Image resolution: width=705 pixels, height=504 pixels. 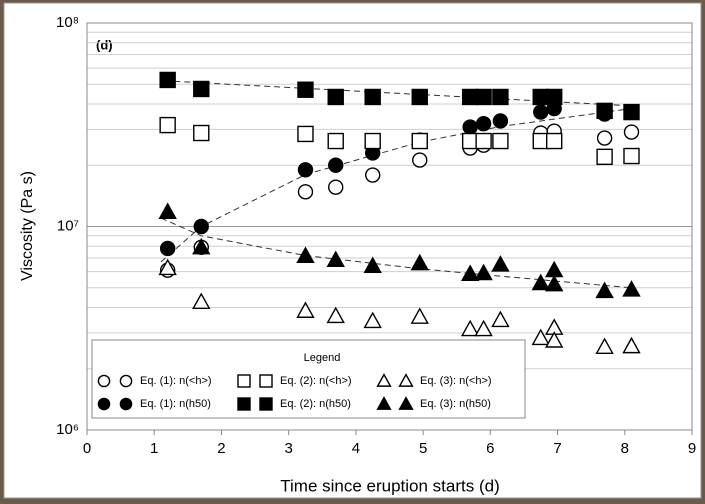 What do you see at coordinates (87, 448) in the screenshot?
I see `x-tick-label: 0` at bounding box center [87, 448].